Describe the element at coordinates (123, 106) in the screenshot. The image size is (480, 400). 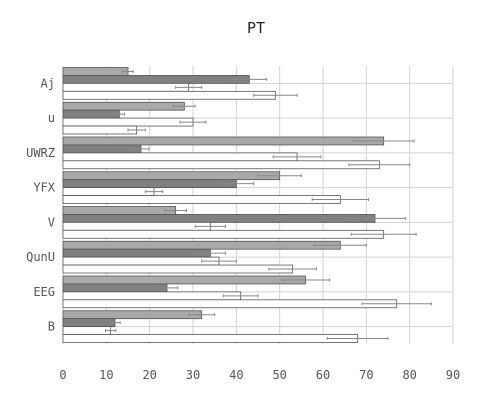
I see `bar-s0-u` at that location.